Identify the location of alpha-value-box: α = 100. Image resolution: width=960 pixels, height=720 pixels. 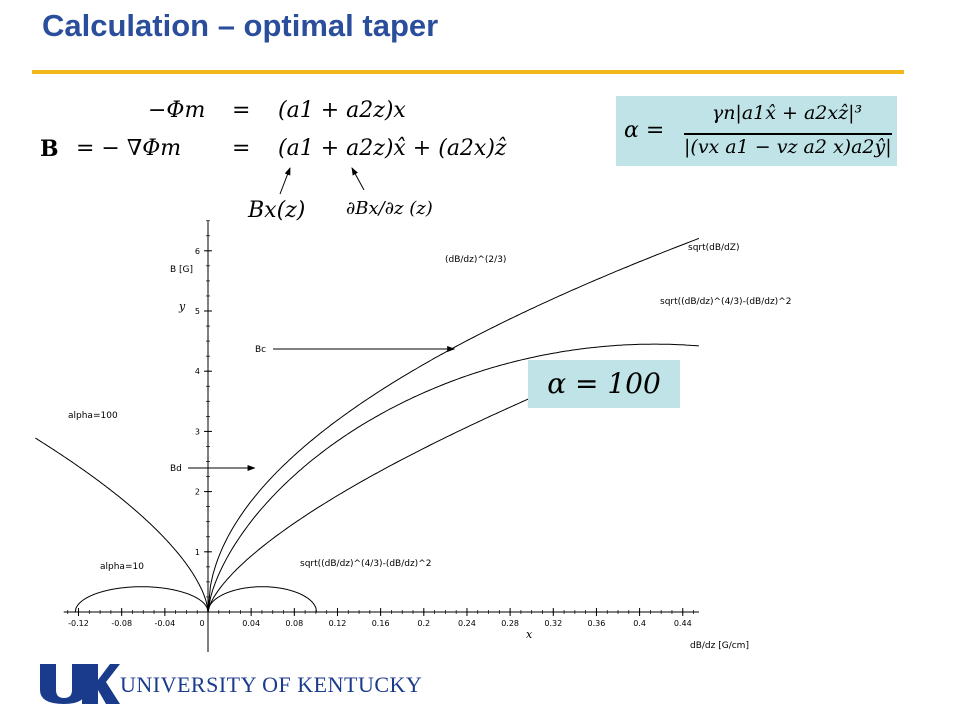
(604, 384).